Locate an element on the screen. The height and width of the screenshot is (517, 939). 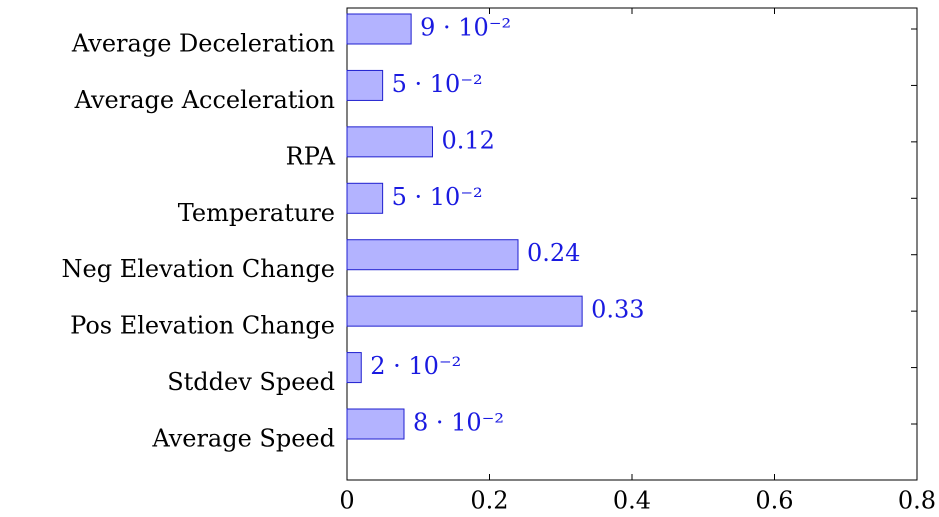
x-tick-label: 0.4 is located at coordinates (632, 501).